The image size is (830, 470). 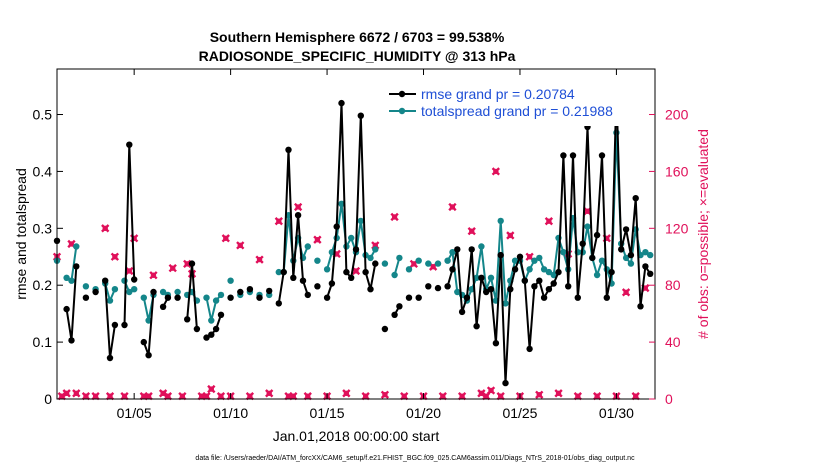 I want to click on y-axis-left-label: rmse and totalspread, so click(x=21, y=234).